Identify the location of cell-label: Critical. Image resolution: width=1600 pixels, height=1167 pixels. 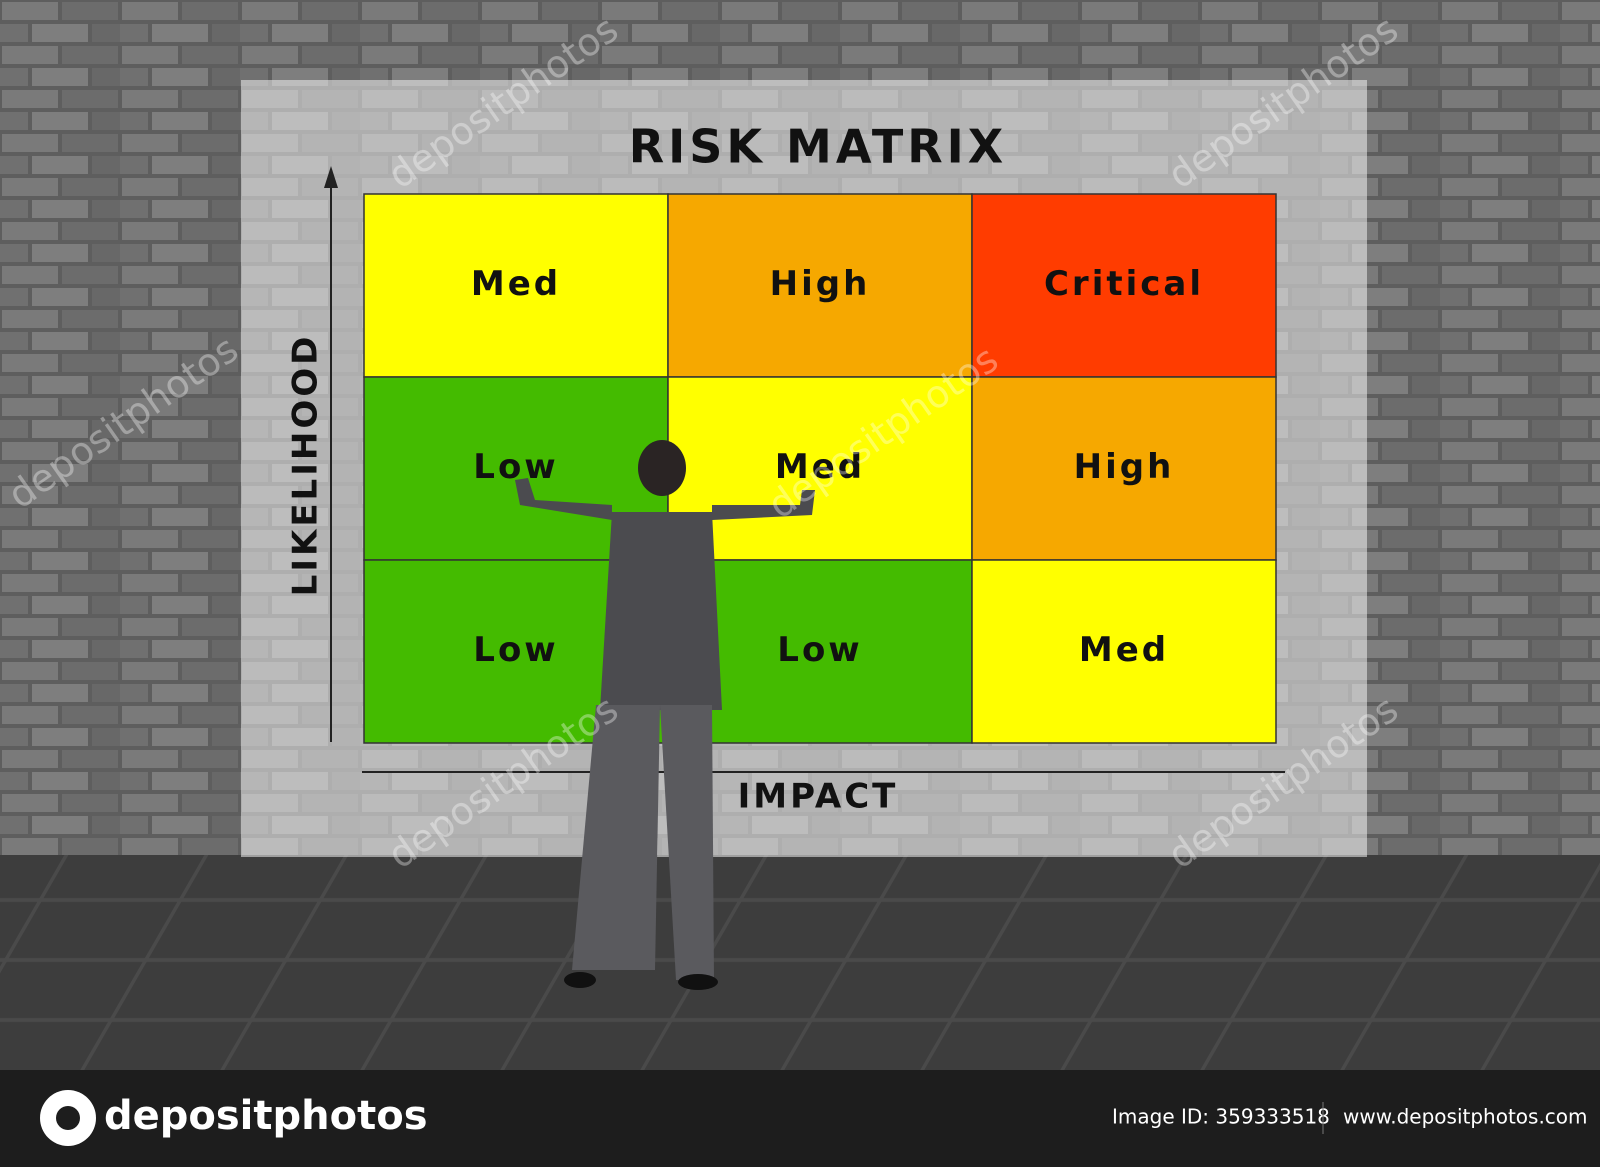
(1124, 284).